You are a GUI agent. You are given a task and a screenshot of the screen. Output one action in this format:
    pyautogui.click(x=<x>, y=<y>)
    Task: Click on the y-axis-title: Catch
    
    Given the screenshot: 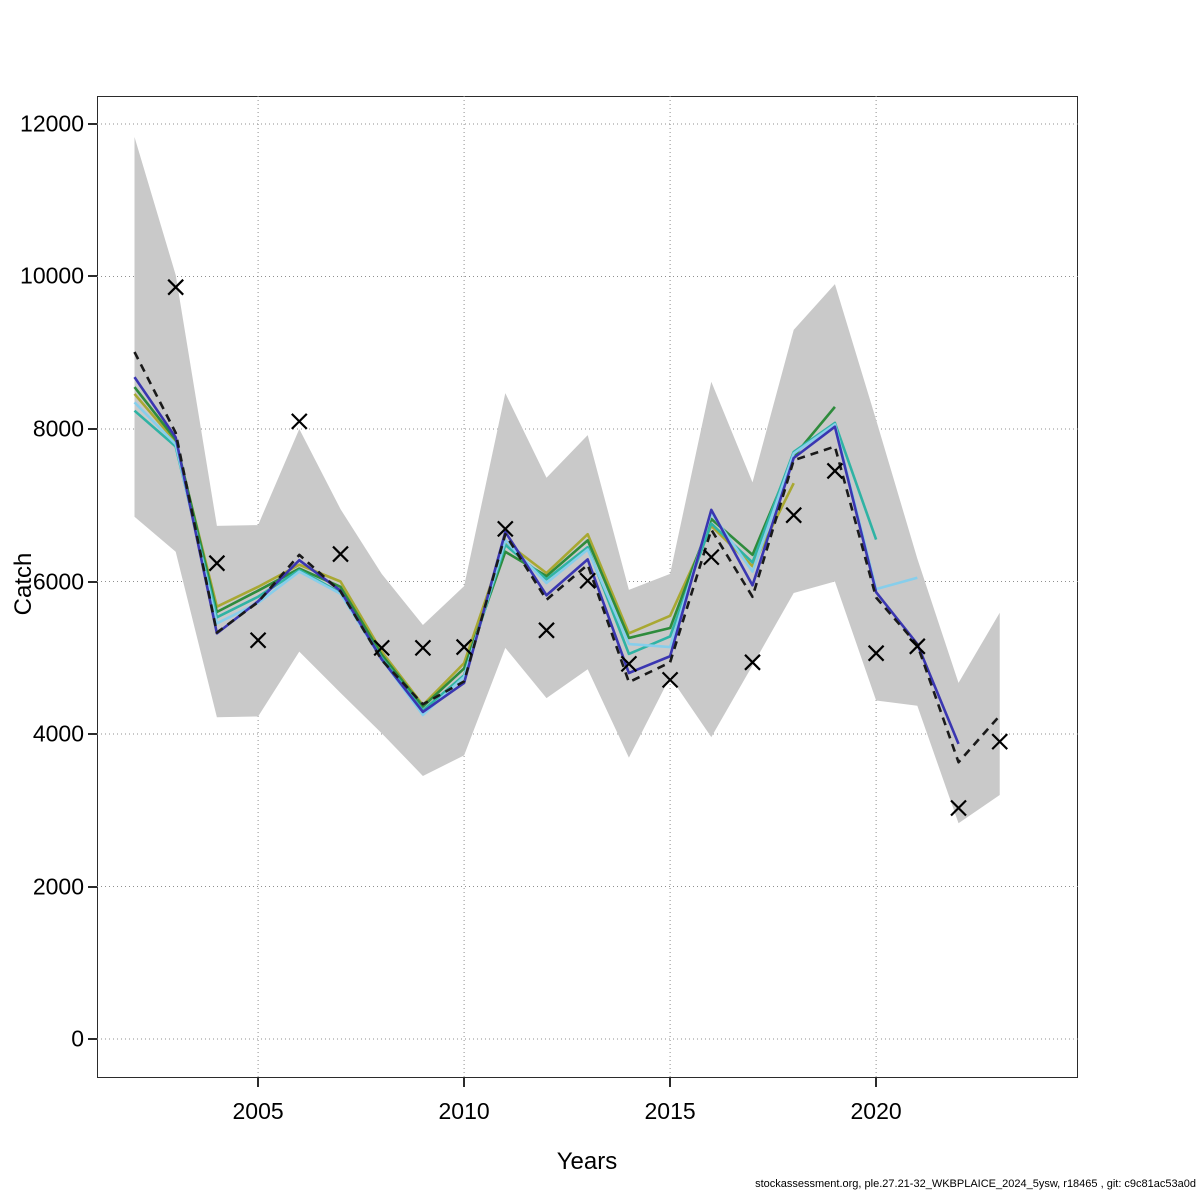 What is the action you would take?
    pyautogui.click(x=23, y=584)
    